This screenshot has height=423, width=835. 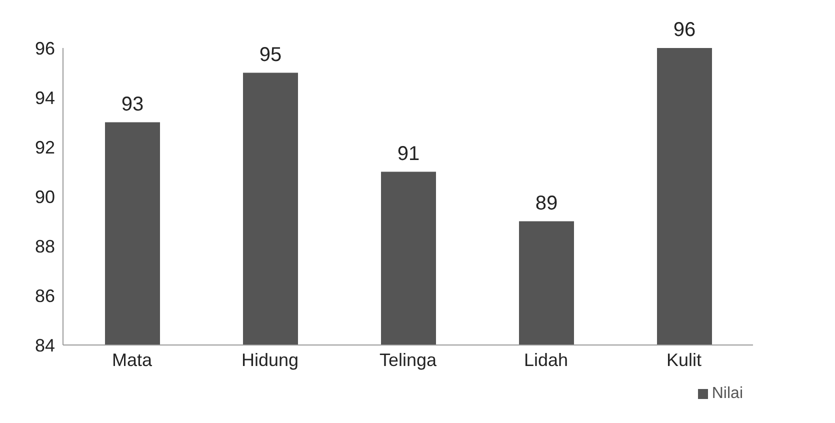 What do you see at coordinates (132, 360) in the screenshot?
I see `x-tick-label: Mata` at bounding box center [132, 360].